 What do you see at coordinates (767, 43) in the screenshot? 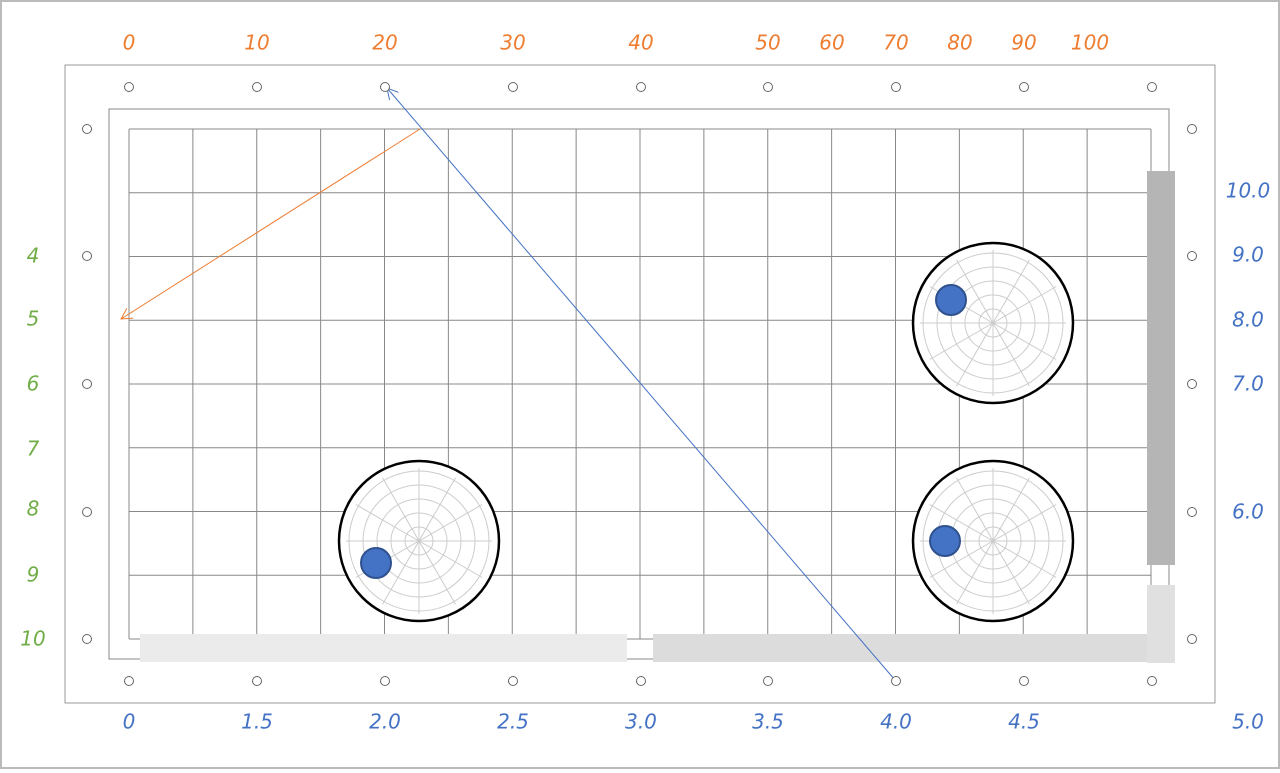
I see `top-label: 50` at bounding box center [767, 43].